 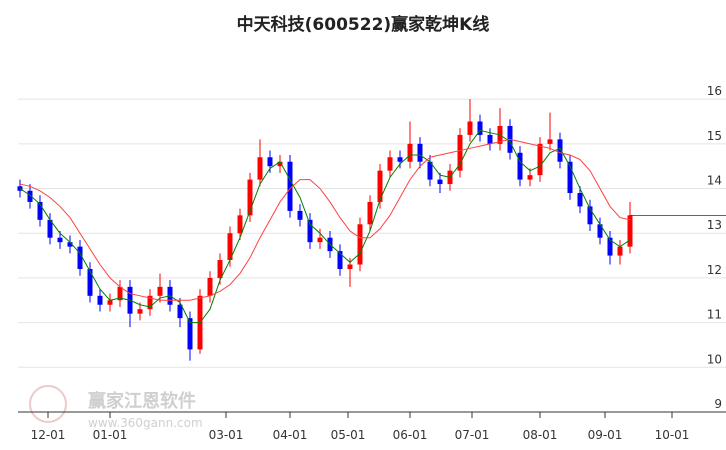 What do you see at coordinates (142, 401) in the screenshot?
I see `watermark-name: 赢家江恩软件` at bounding box center [142, 401].